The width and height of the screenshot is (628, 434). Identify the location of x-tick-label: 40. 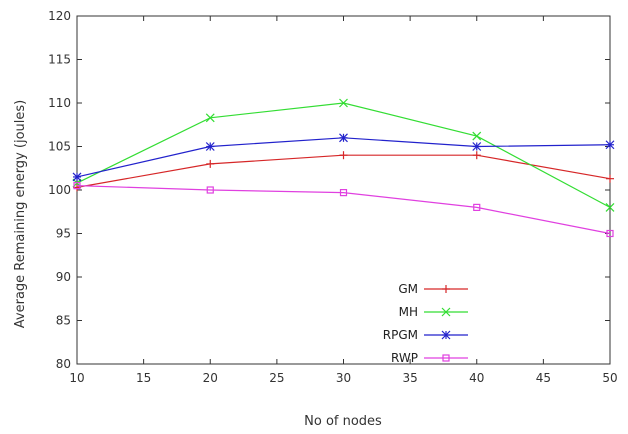
(476, 378).